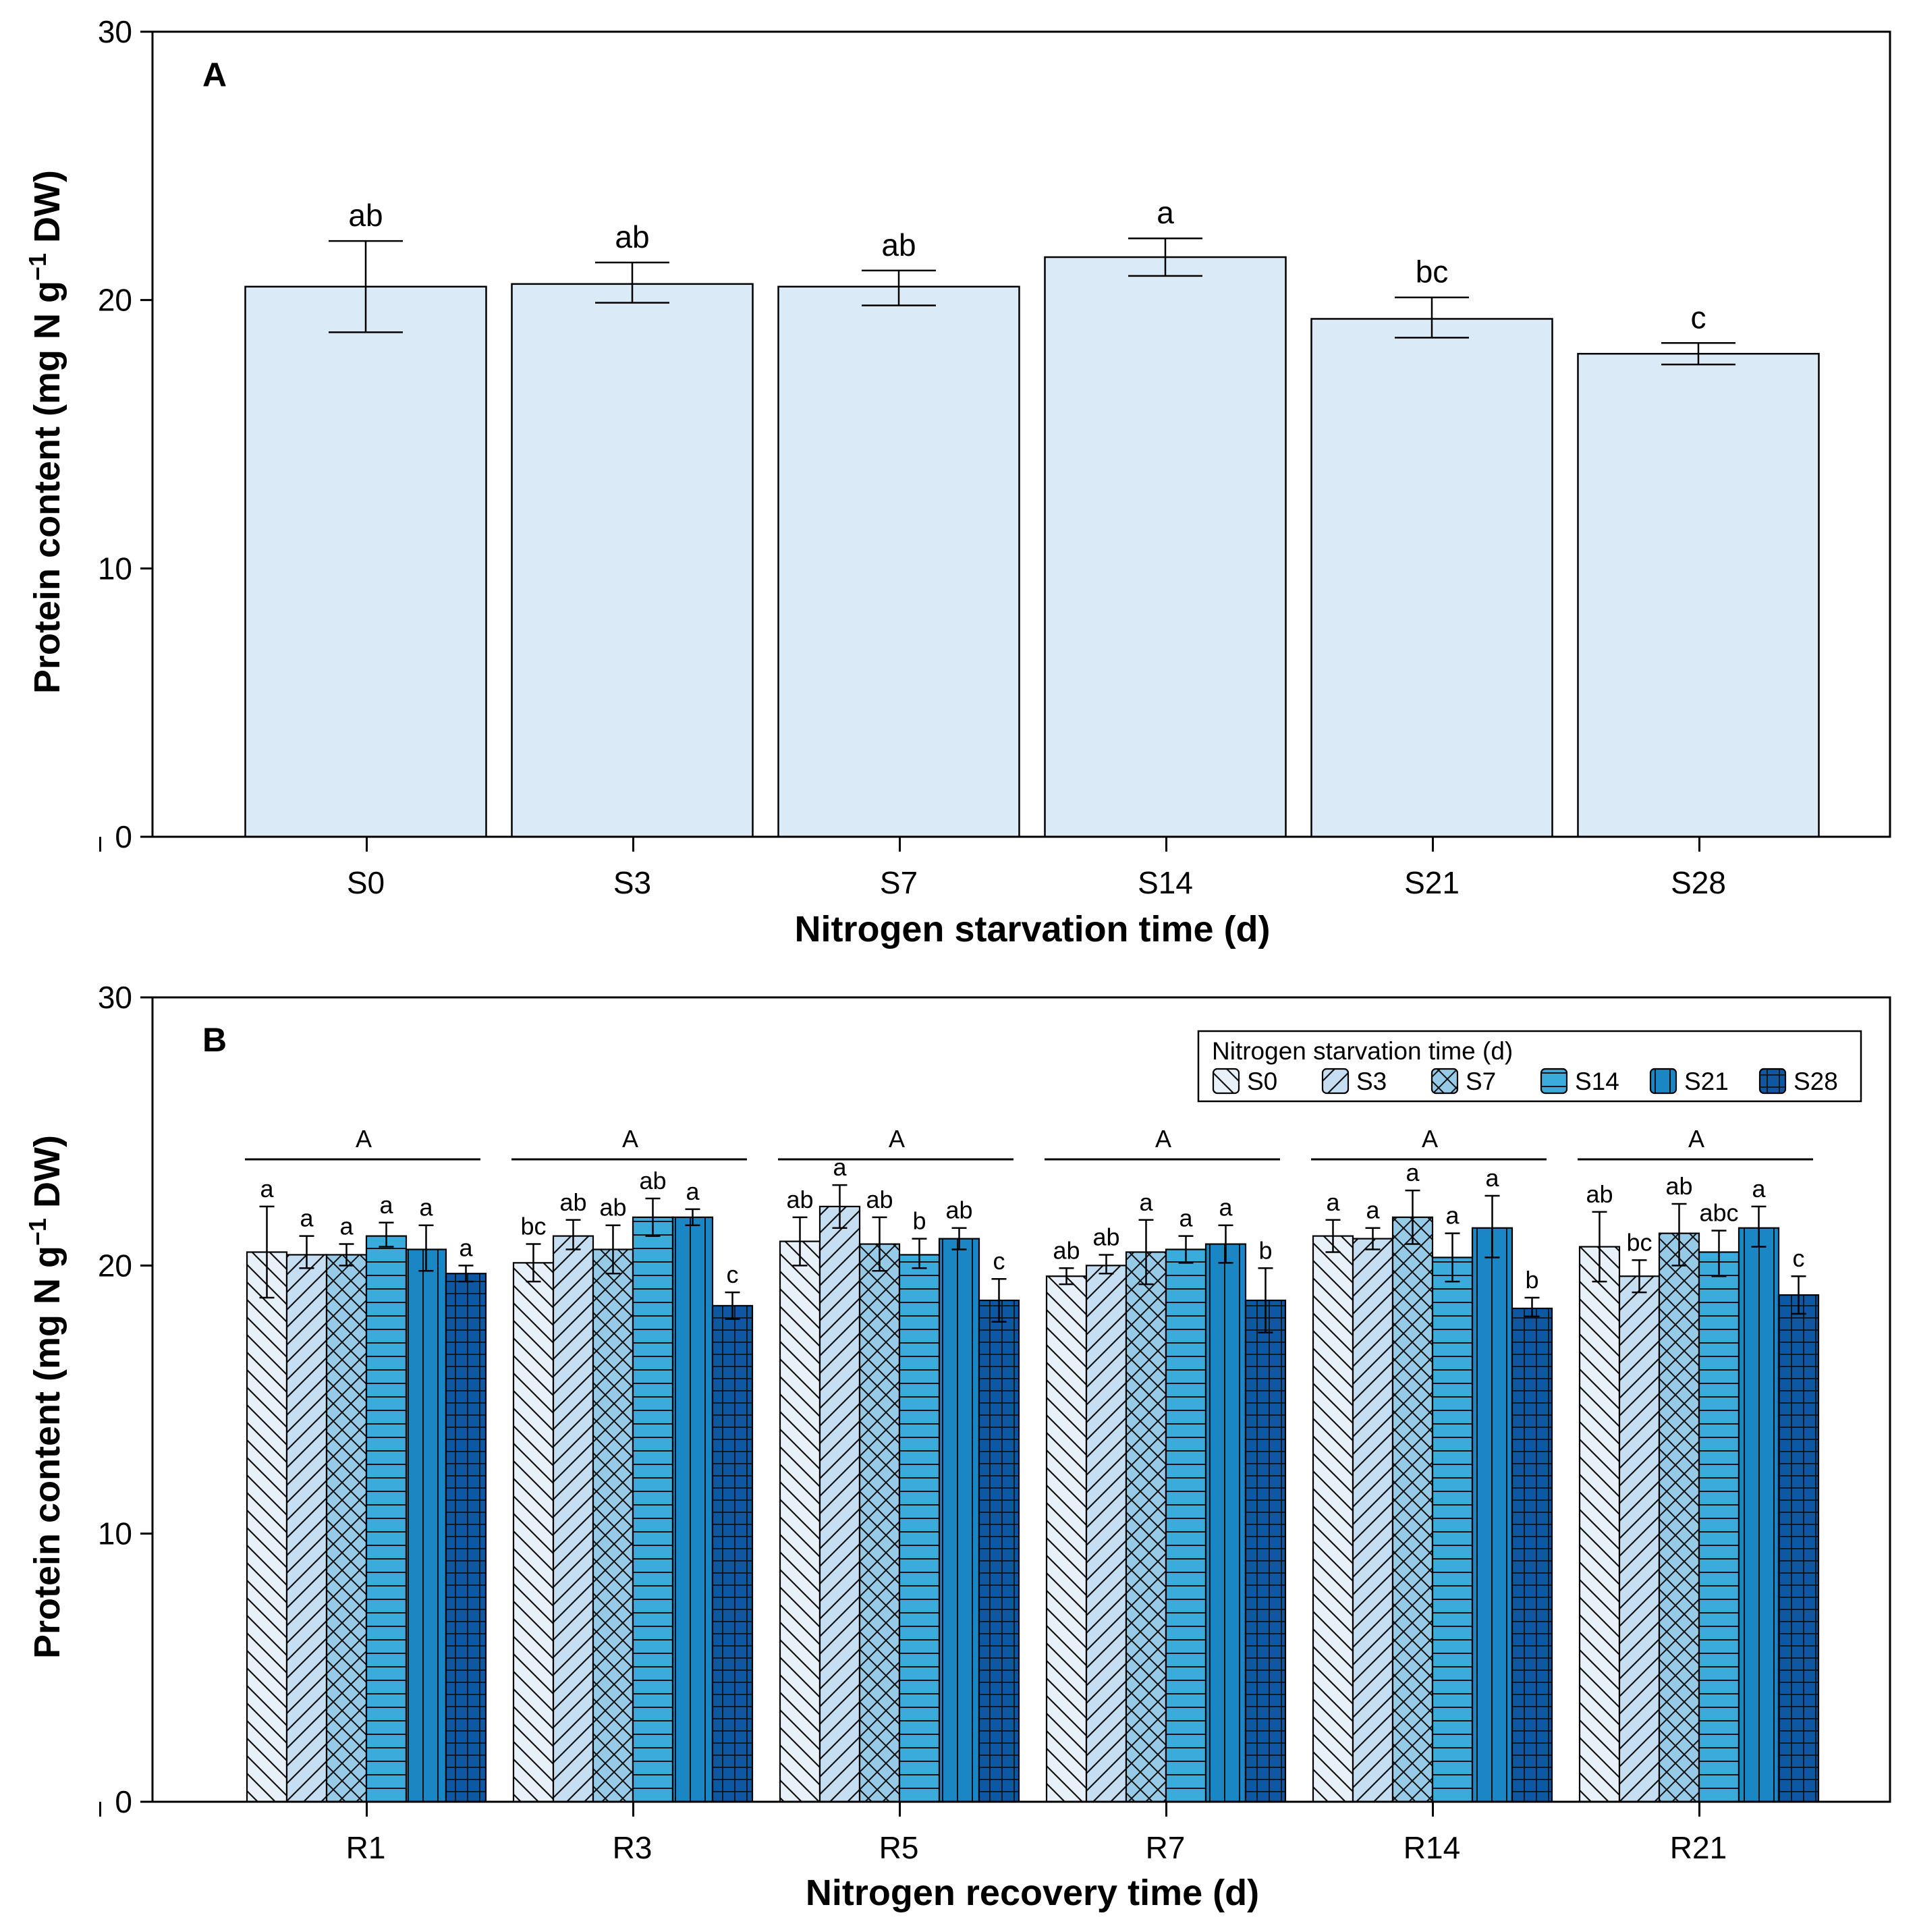 The height and width of the screenshot is (1932, 1917). I want to click on bar-pattern-r3-s3, so click(573, 1519).